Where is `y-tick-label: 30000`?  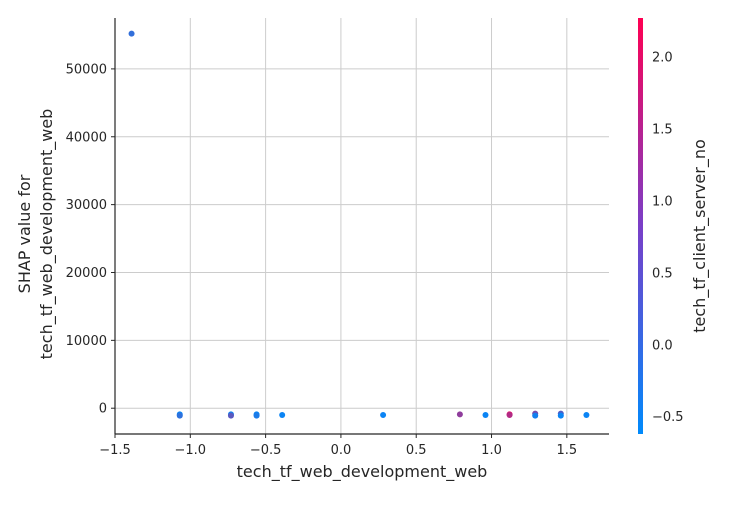 y-tick-label: 30000 is located at coordinates (86, 205).